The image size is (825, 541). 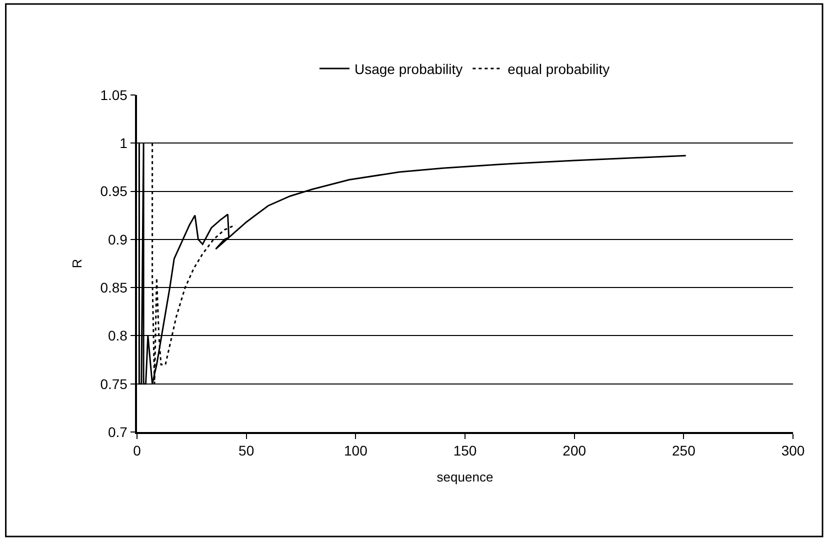 I want to click on y-tick-label: 0.9, so click(x=118, y=239).